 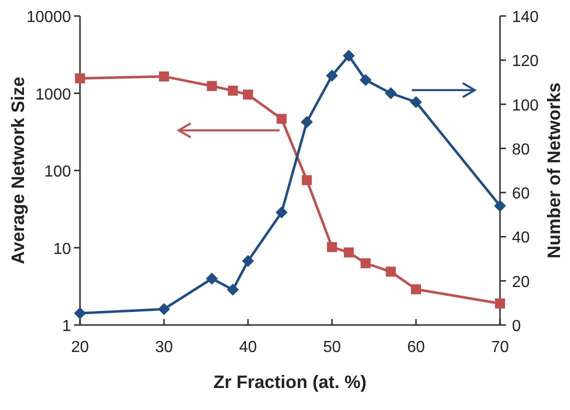 I want to click on y2-tick-label: 40, so click(x=521, y=238).